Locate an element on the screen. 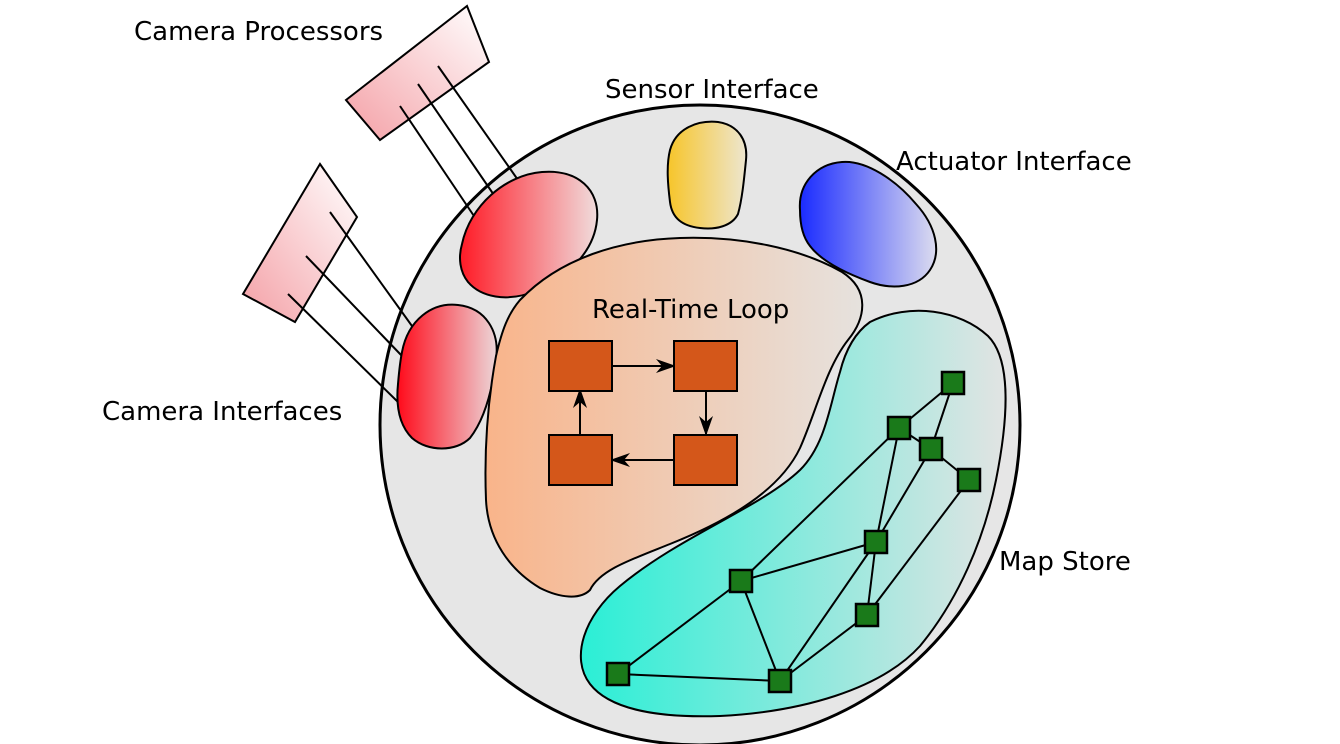  label-sensor-interface: Sensor Interface is located at coordinates (712, 90).